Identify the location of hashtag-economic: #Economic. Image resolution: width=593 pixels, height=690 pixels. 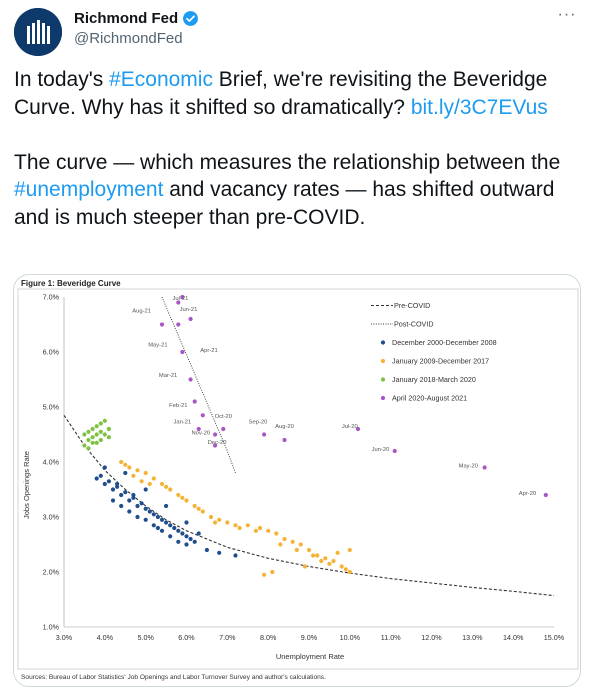
(161, 79).